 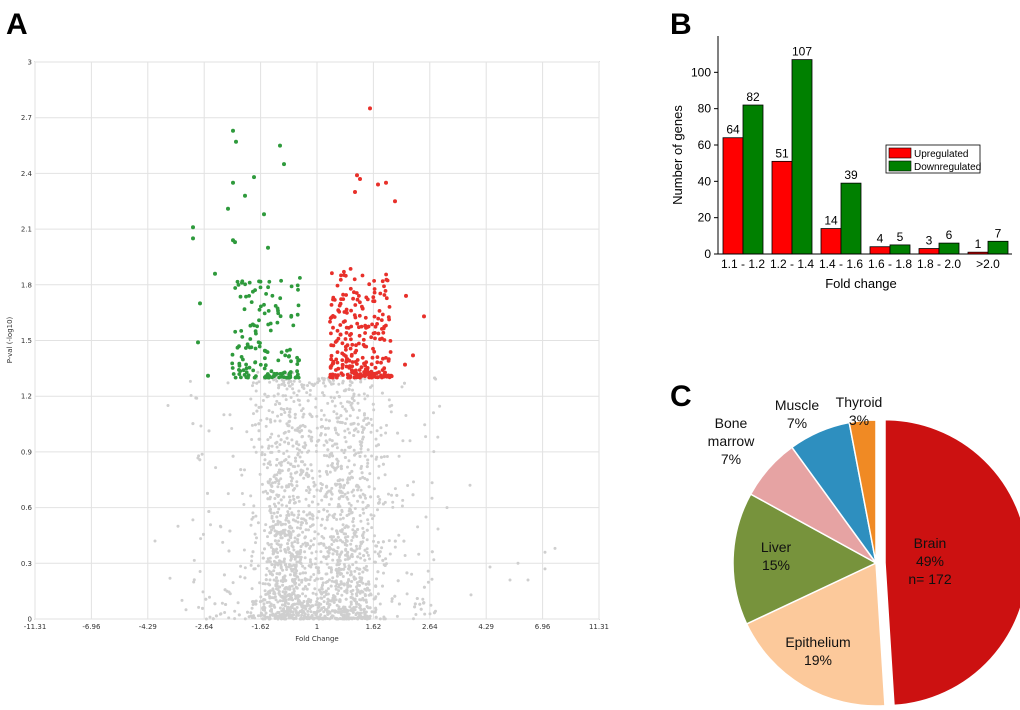 I want to click on bar-upregulated, so click(x=733, y=196).